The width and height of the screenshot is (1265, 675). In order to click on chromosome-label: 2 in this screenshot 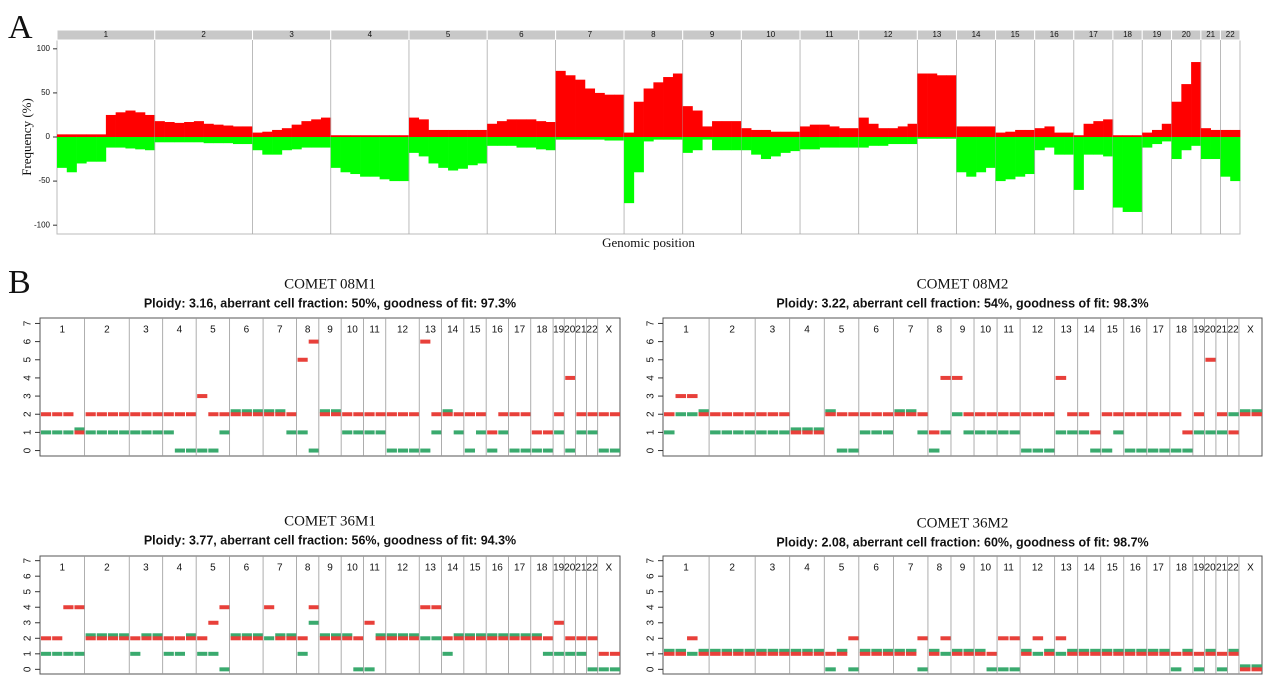, I will do `click(732, 330)`.